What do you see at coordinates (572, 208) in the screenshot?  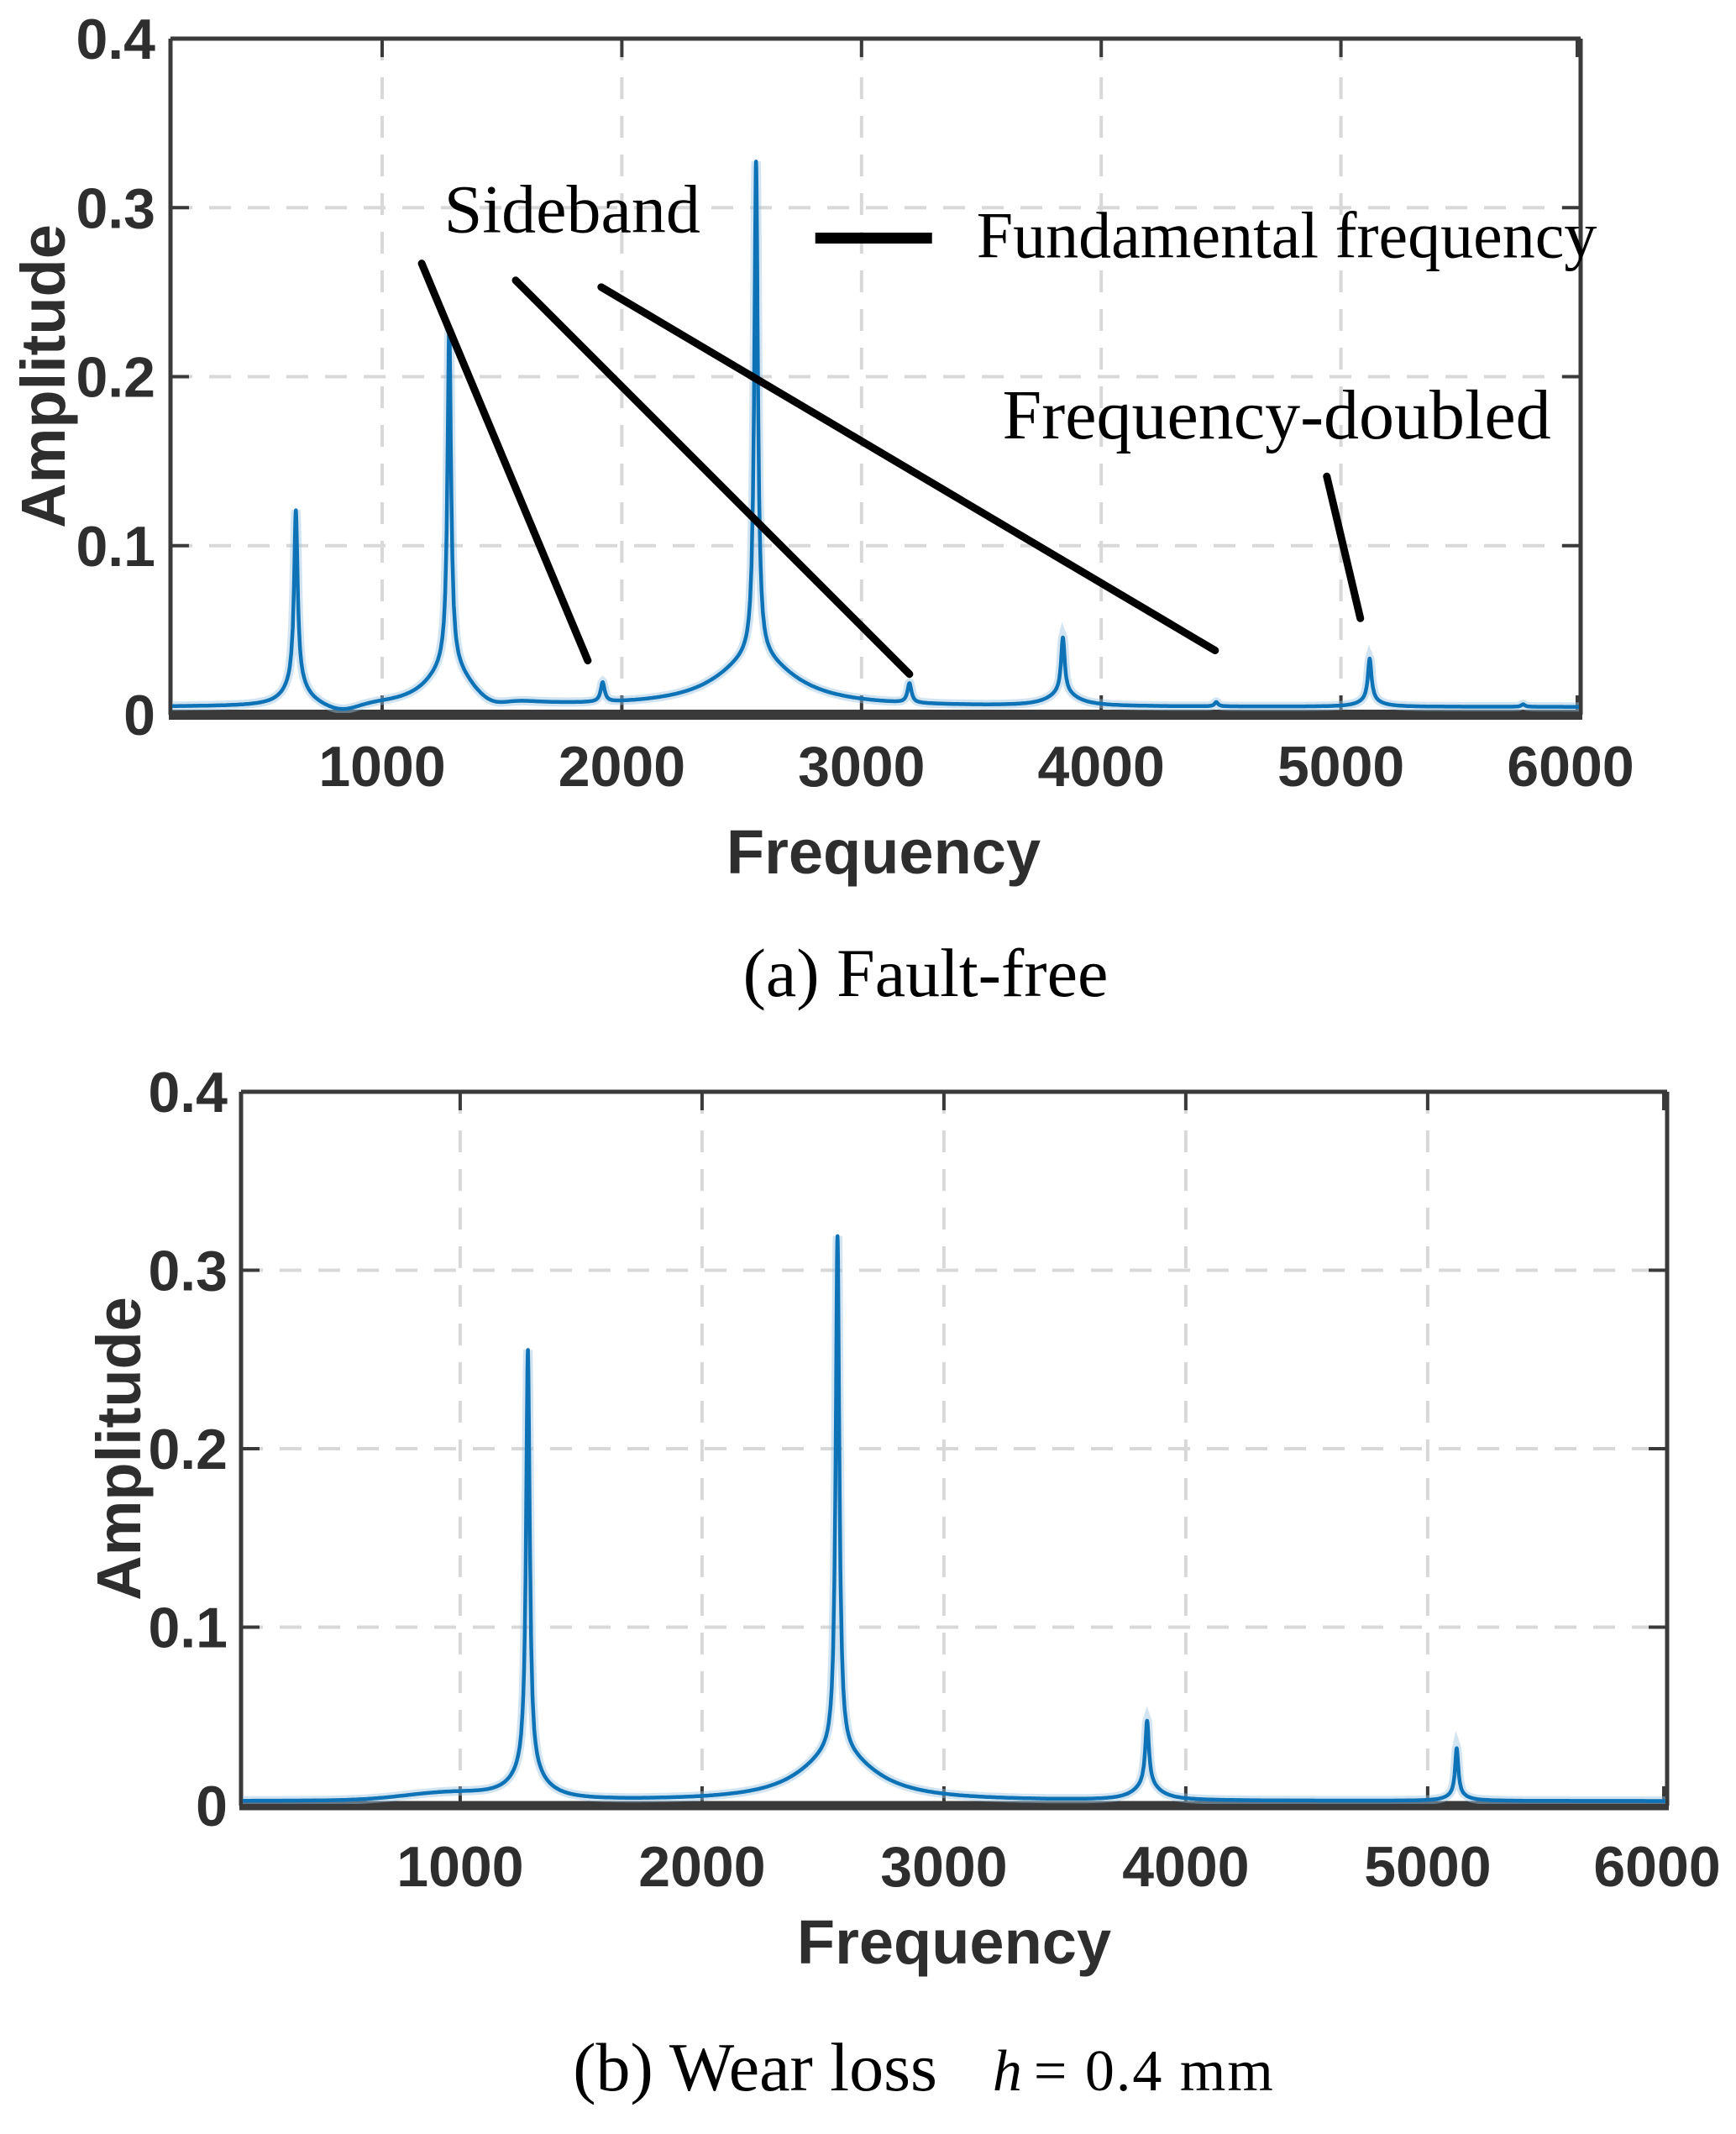 I see `annotation-sideband-label: Sideband` at bounding box center [572, 208].